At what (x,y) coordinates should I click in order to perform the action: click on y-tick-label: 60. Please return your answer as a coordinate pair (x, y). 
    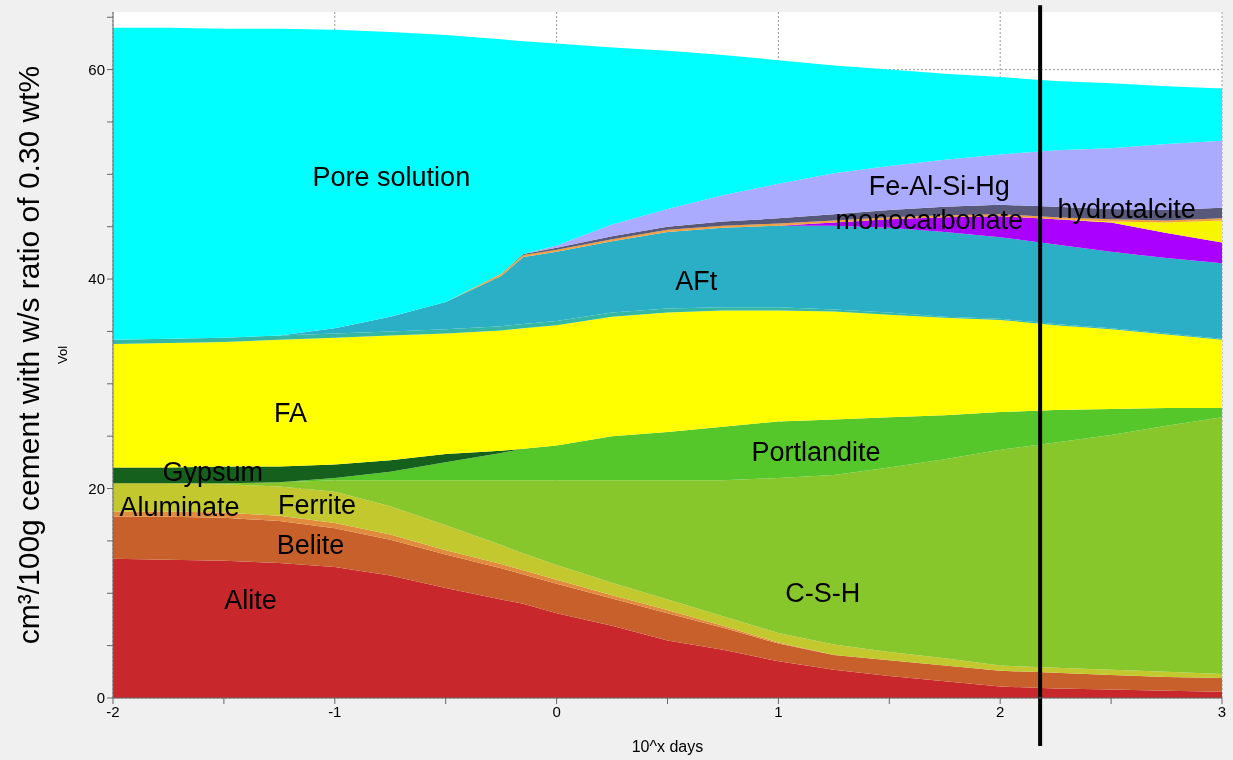
    Looking at the image, I should click on (96, 69).